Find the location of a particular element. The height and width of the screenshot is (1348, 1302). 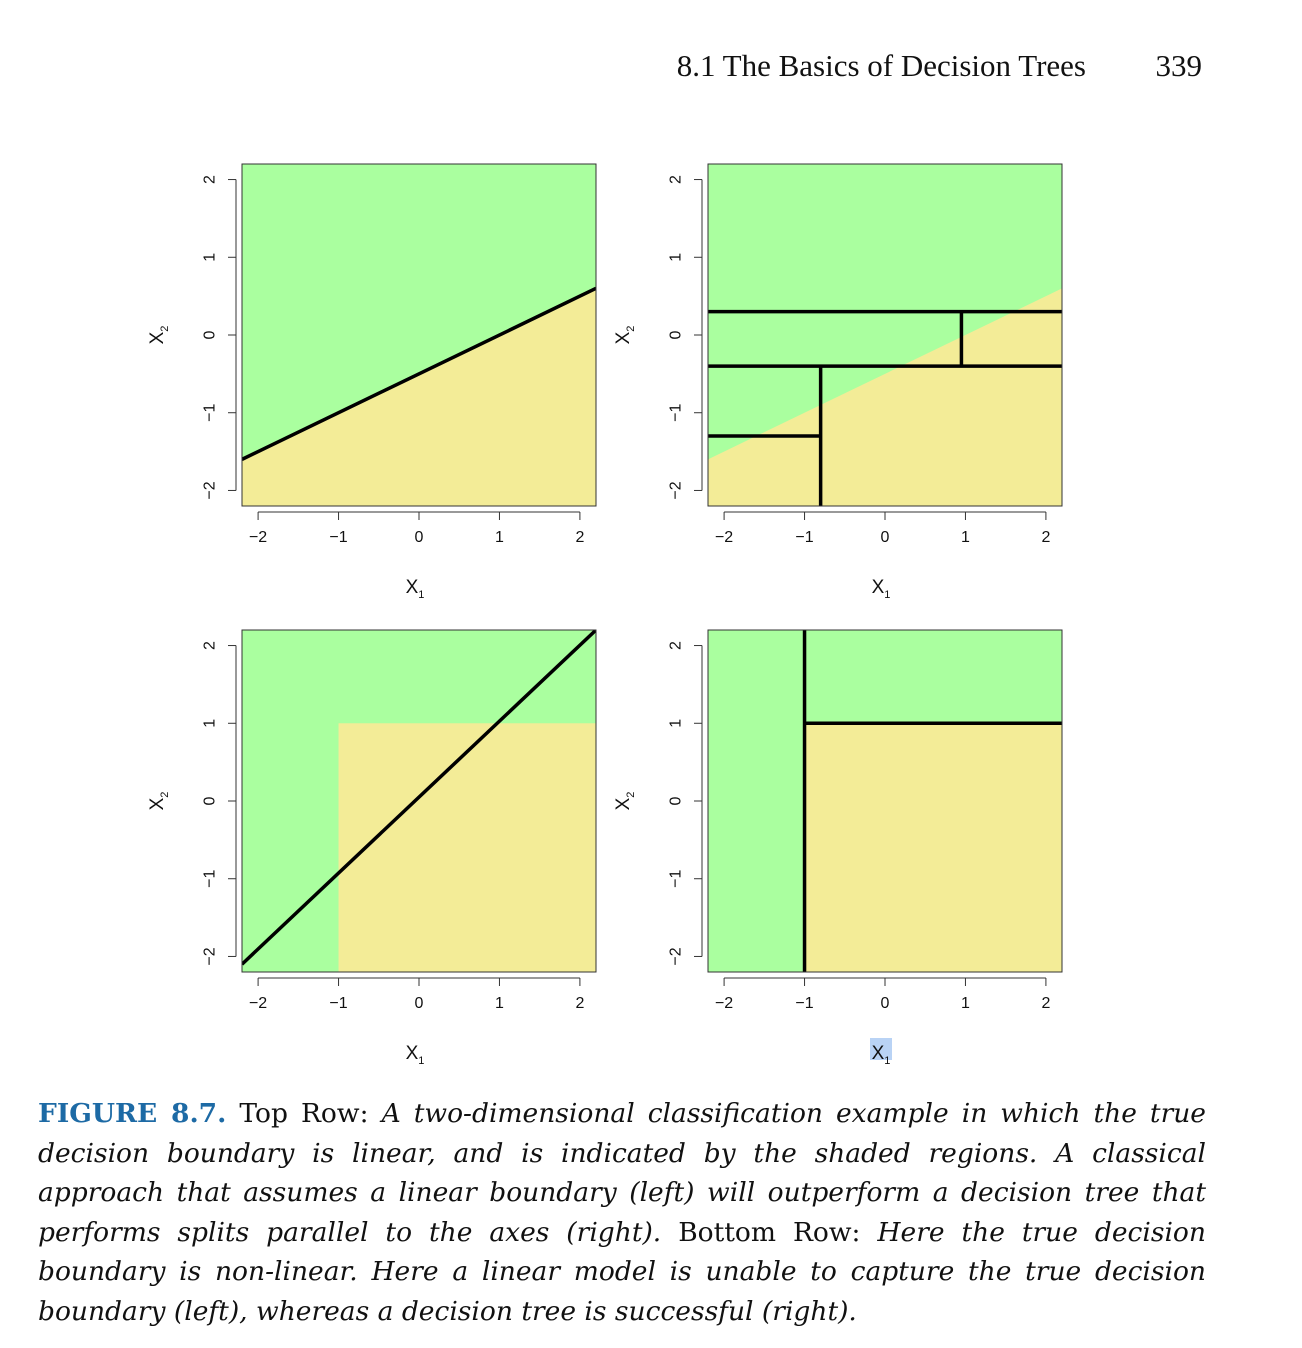

panel-bottom-left: −2 −1 0 1 2 −2 −1 0 1 2 X1 X2 is located at coordinates (372, 848).